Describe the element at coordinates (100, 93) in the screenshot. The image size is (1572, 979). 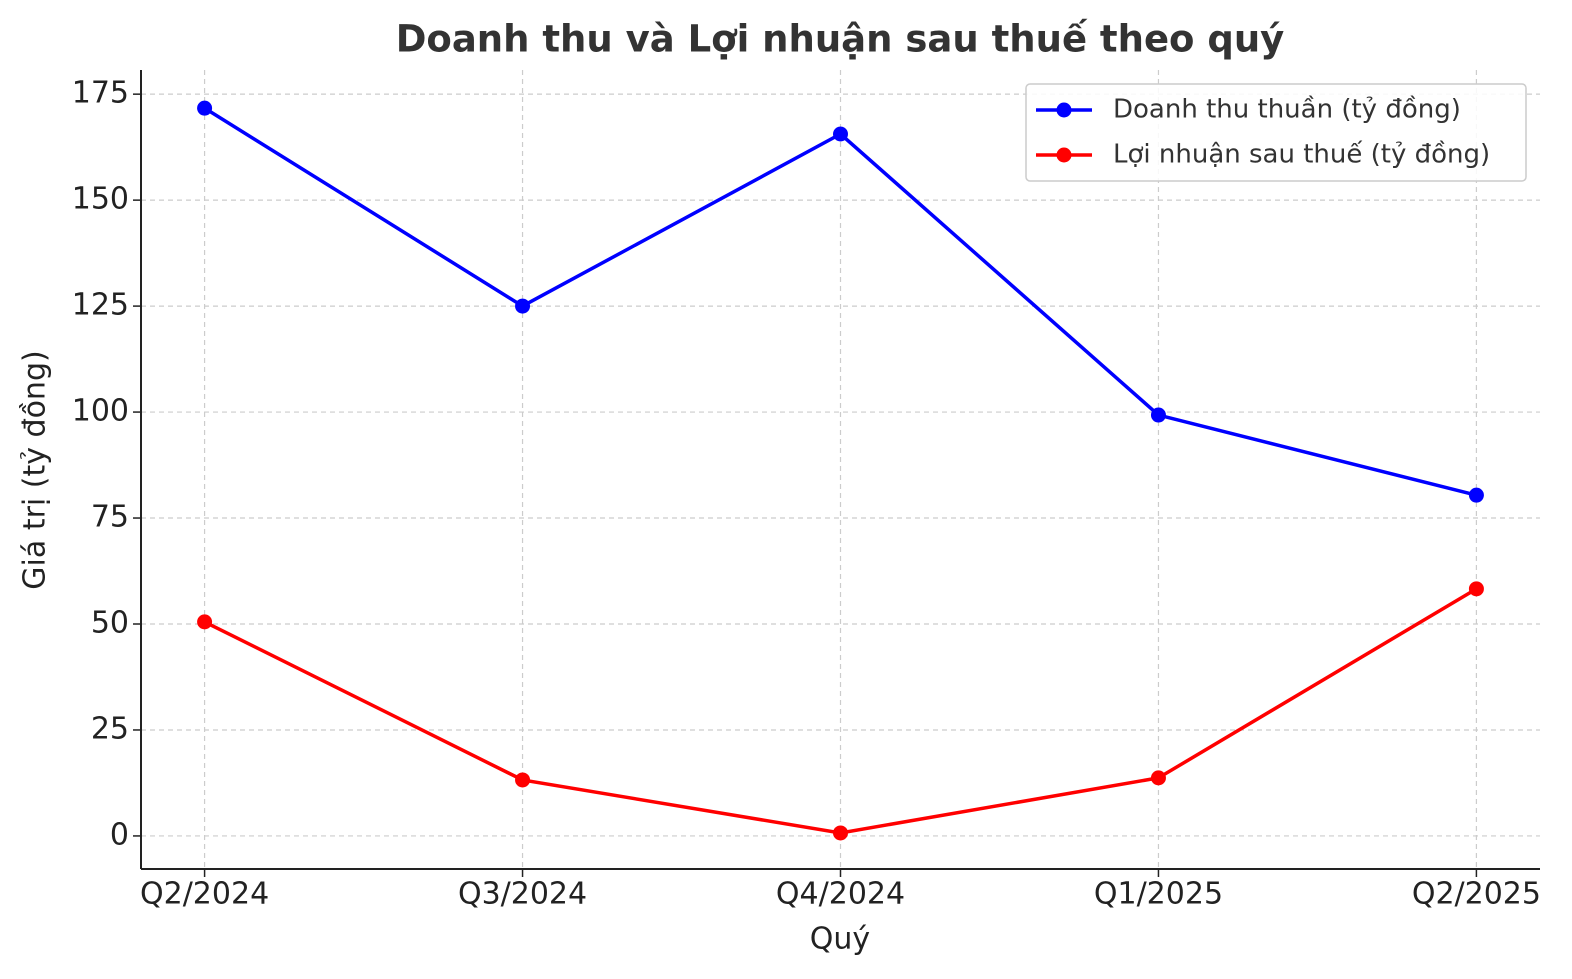
I see `y-tick-label: 175` at that location.